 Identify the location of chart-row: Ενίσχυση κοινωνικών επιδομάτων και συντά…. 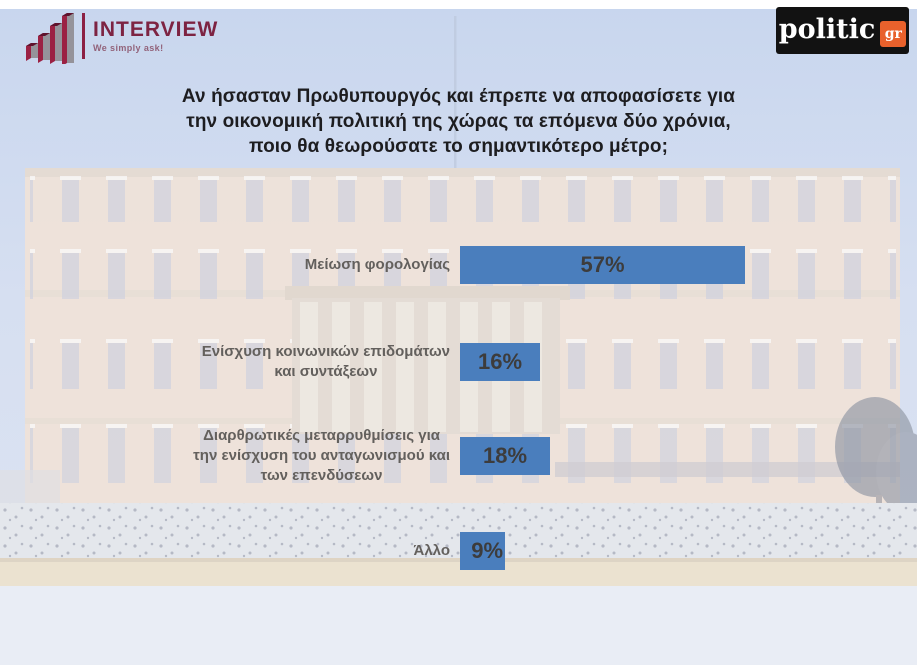
(335, 362).